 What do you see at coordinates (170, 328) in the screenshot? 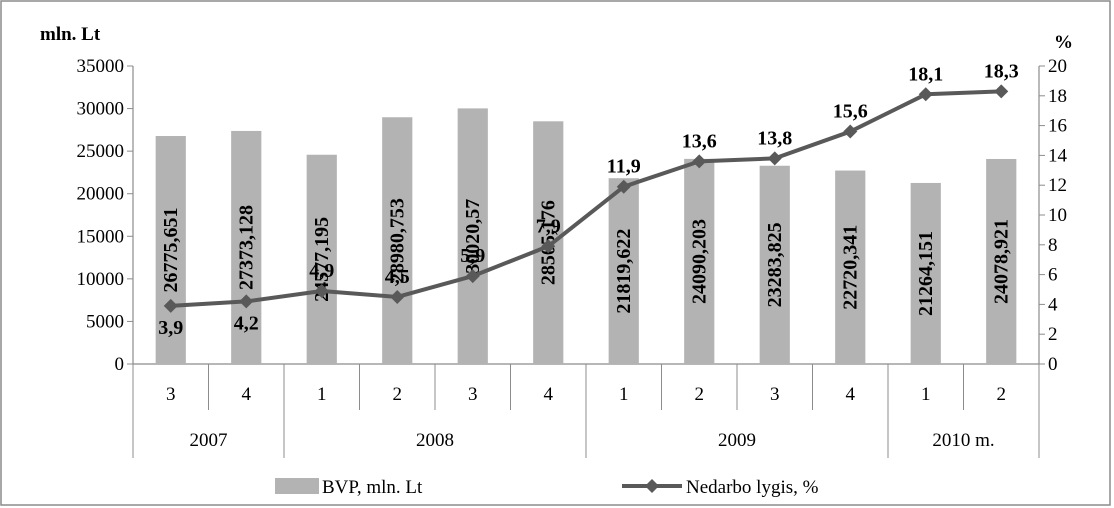
I see `line-value-label: 3,9` at bounding box center [170, 328].